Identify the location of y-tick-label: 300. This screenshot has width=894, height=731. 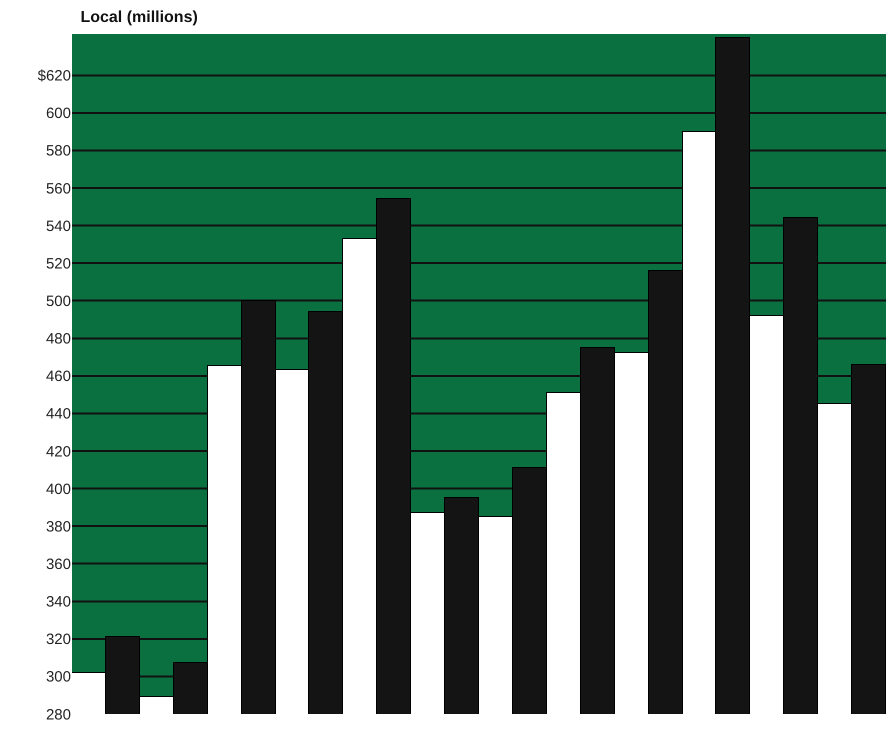
(58, 677).